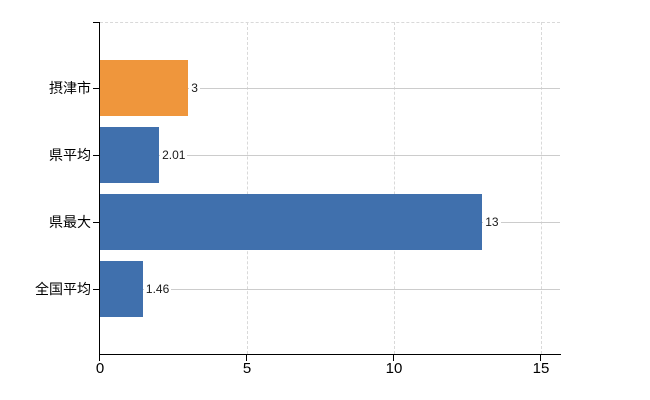 The width and height of the screenshot is (650, 400). I want to click on bar-value-label: 13, so click(492, 221).